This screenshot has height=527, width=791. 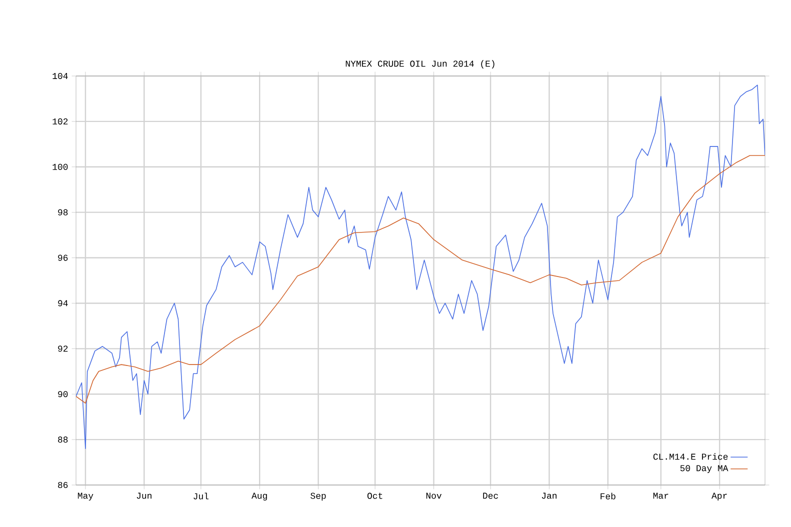 What do you see at coordinates (719, 496) in the screenshot?
I see `x-tick-label: Apr` at bounding box center [719, 496].